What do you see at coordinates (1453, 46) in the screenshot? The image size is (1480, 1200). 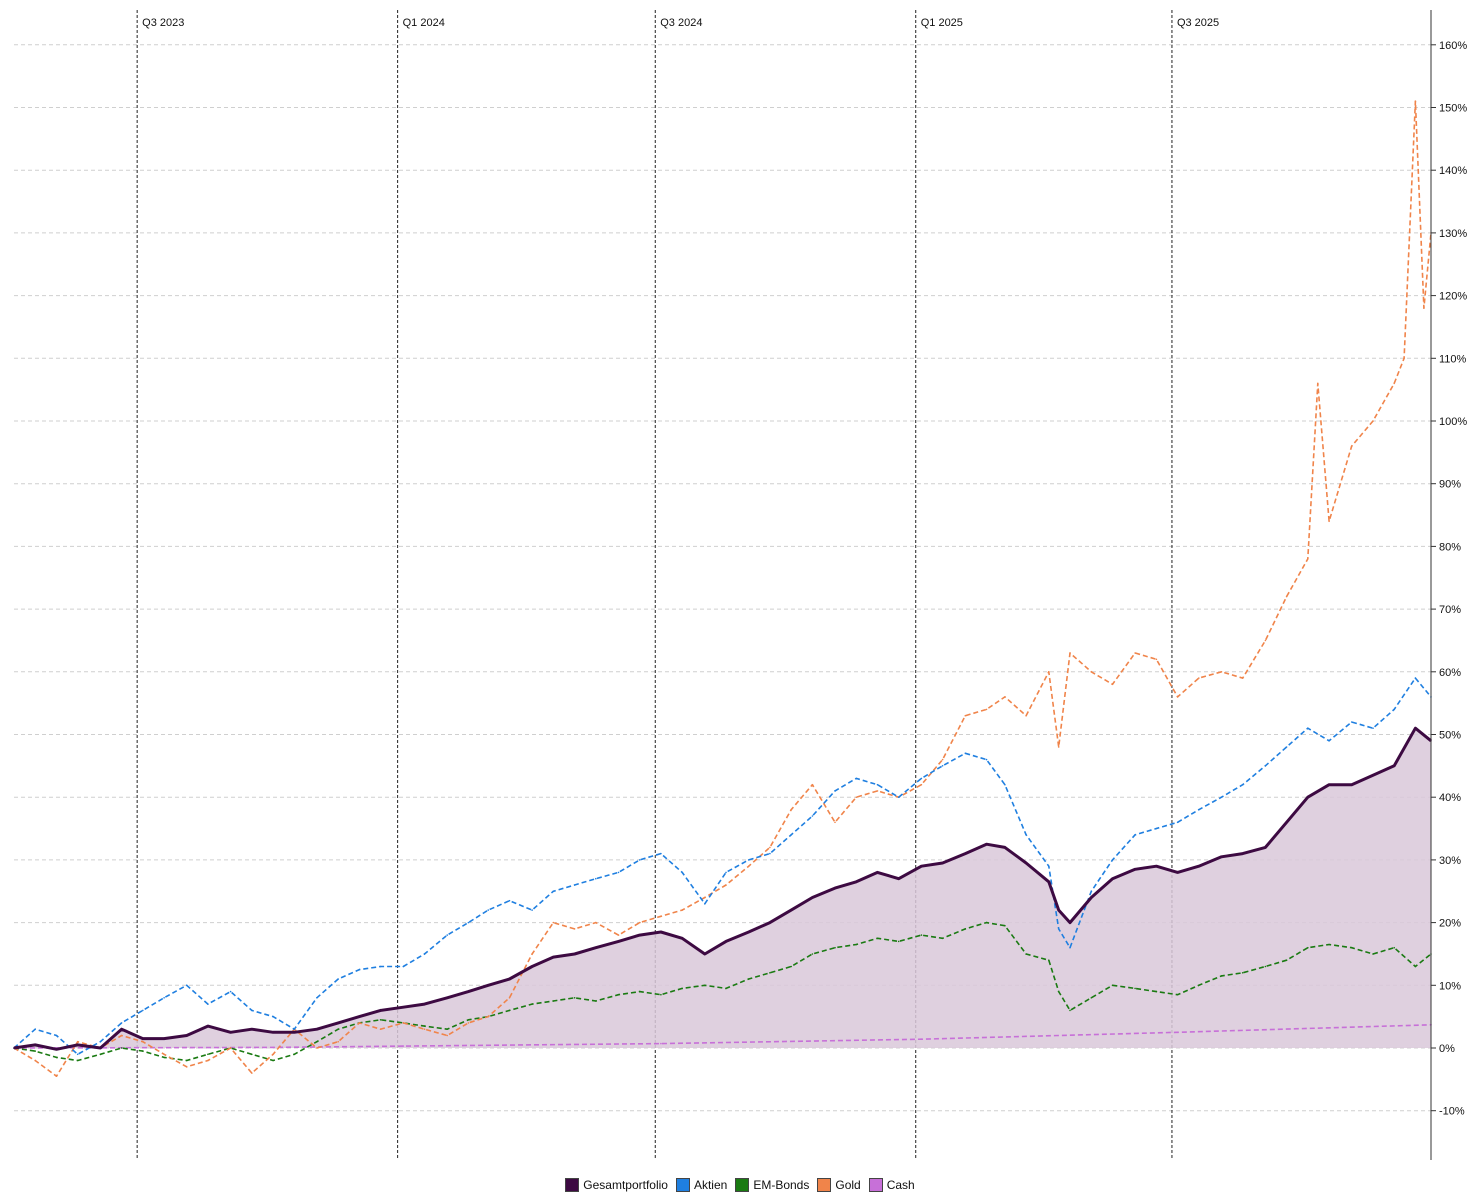 I see `y-tick-label: 160%` at bounding box center [1453, 46].